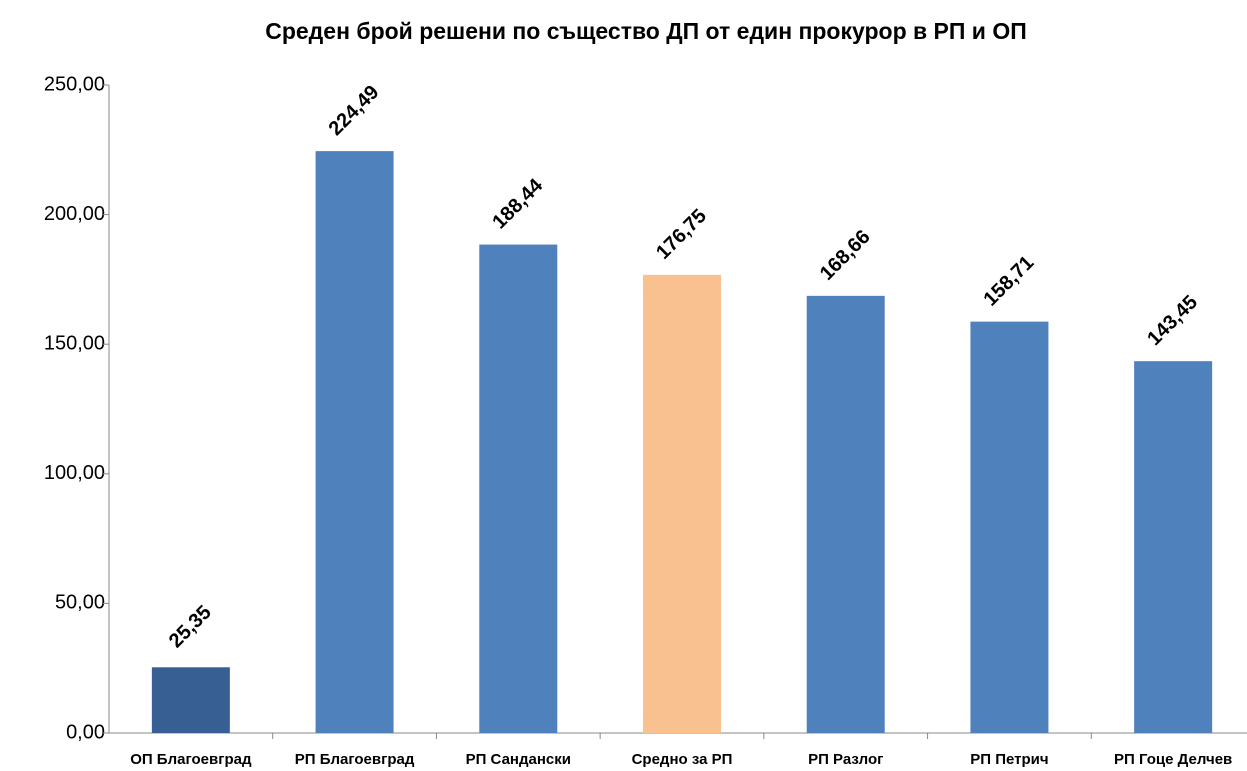 The height and width of the screenshot is (771, 1247). What do you see at coordinates (1009, 281) in the screenshot?
I see `value-label: 158,71` at bounding box center [1009, 281].